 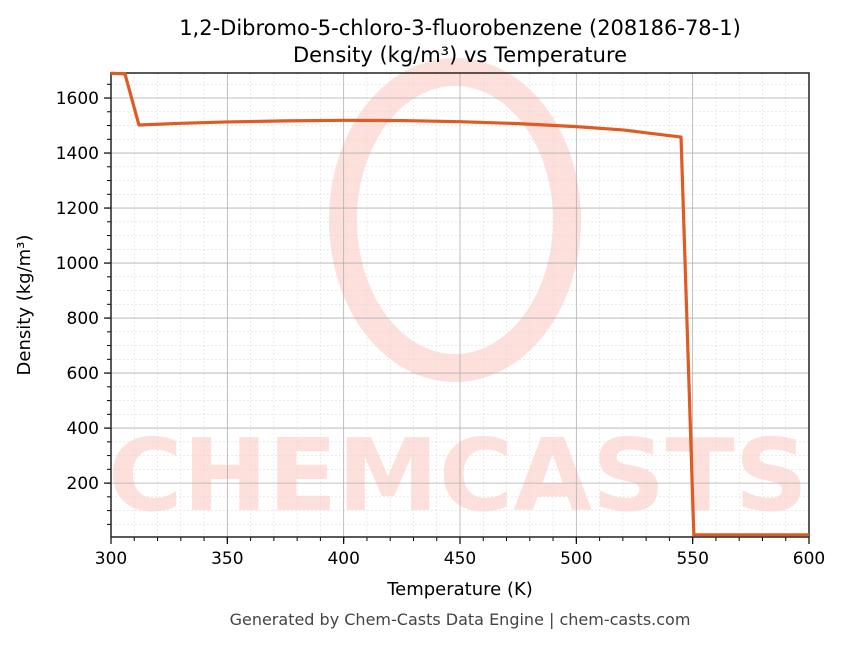 What do you see at coordinates (459, 589) in the screenshot?
I see `x-axis-label: Temperature (K)` at bounding box center [459, 589].